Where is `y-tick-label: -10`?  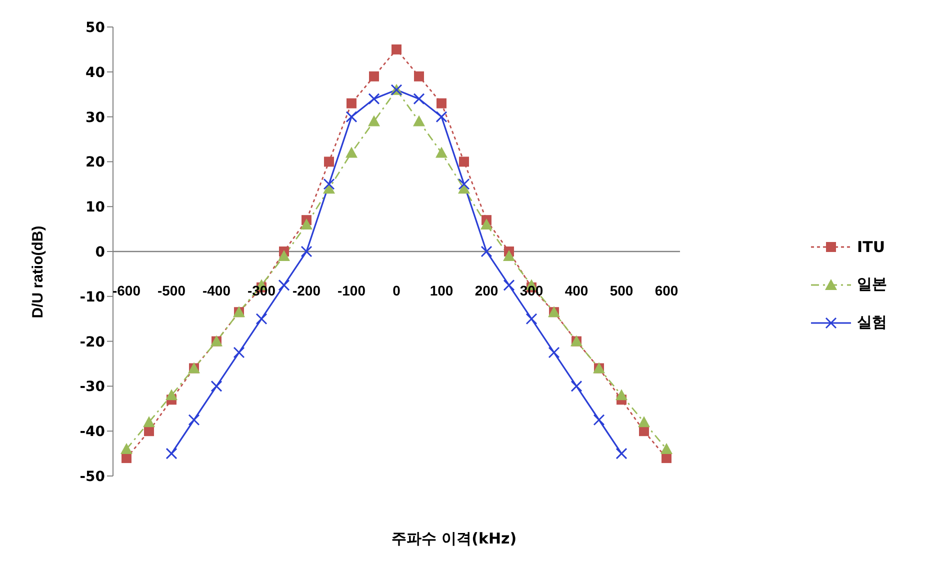
y-tick-label: -10 is located at coordinates (93, 297).